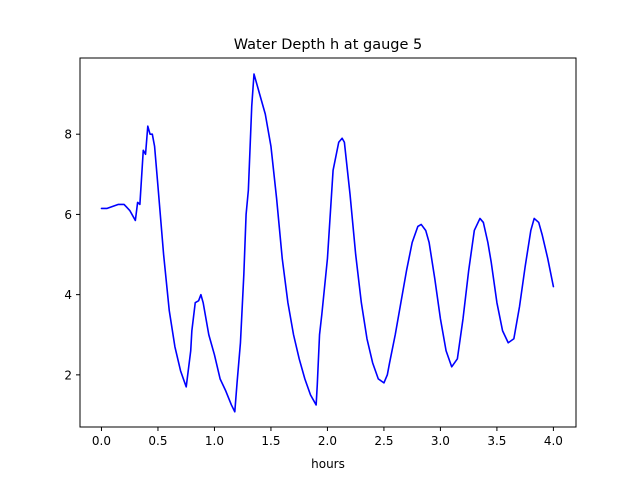 The height and width of the screenshot is (480, 640). What do you see at coordinates (101, 441) in the screenshot?
I see `x-tick-label: 0.0` at bounding box center [101, 441].